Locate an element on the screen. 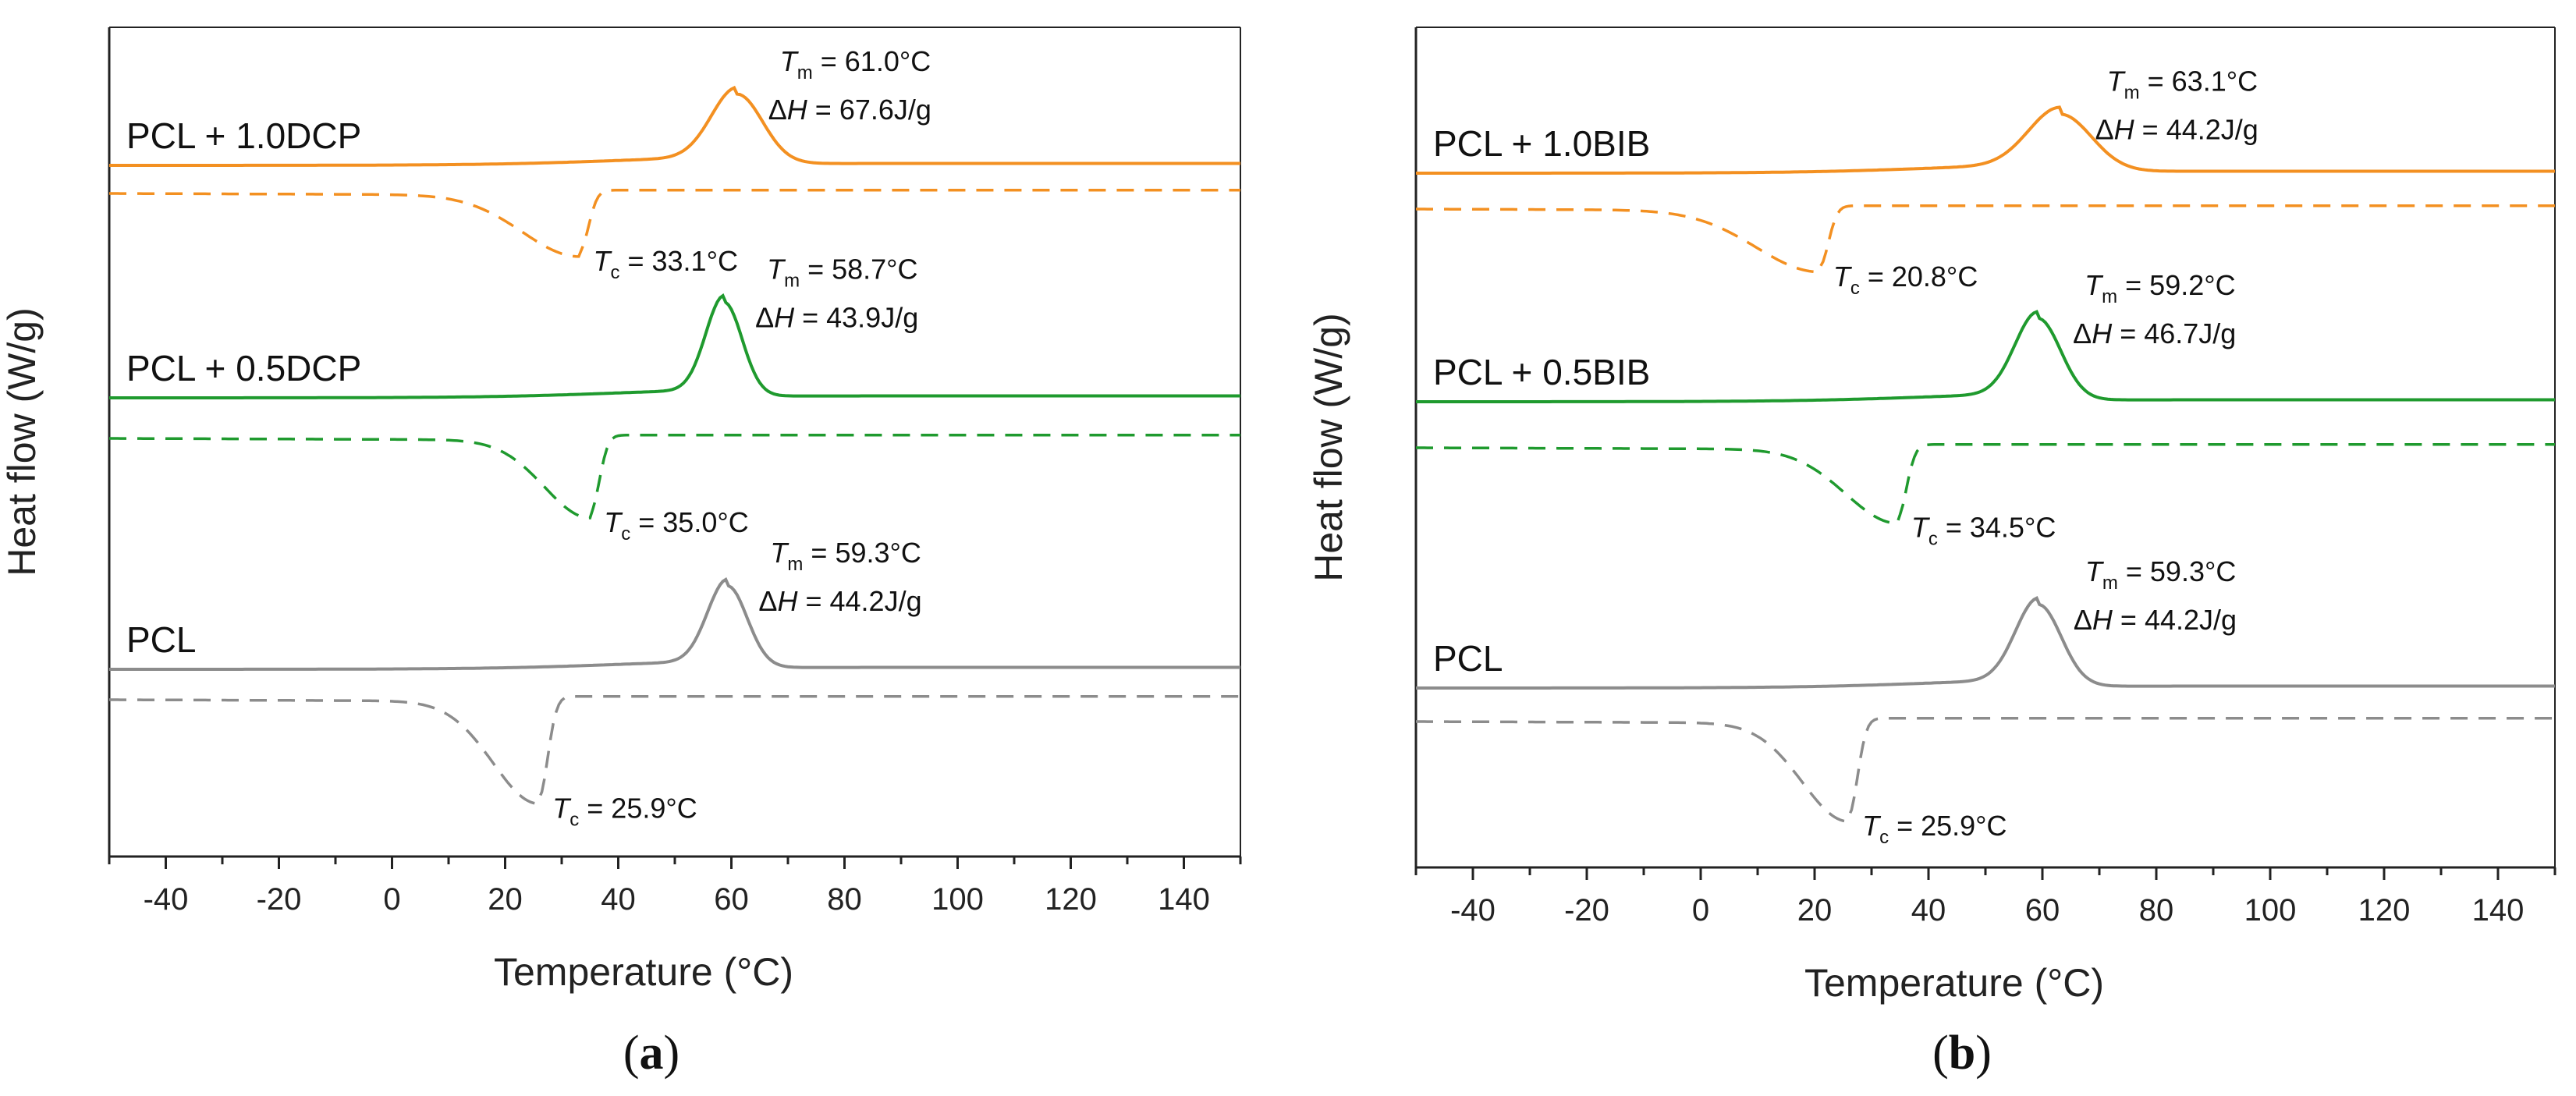 The image size is (2576, 1096). tm-annotation-value: = 59.2°C is located at coordinates (2176, 285).